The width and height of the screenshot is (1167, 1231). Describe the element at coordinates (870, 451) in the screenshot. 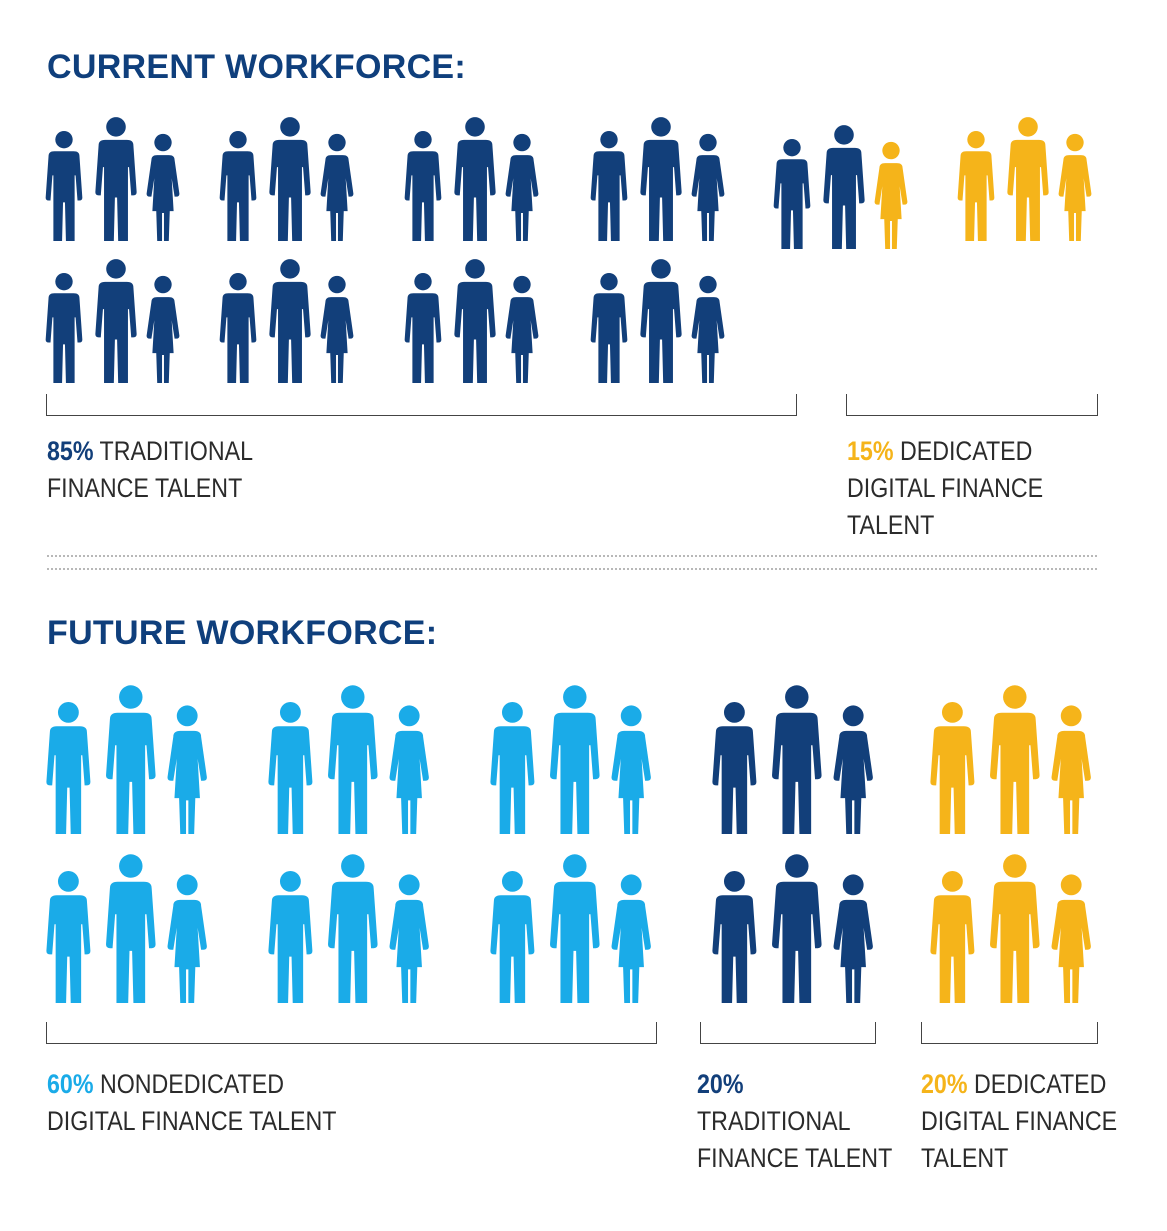

I see `current-dedicated-percent: 15%` at that location.